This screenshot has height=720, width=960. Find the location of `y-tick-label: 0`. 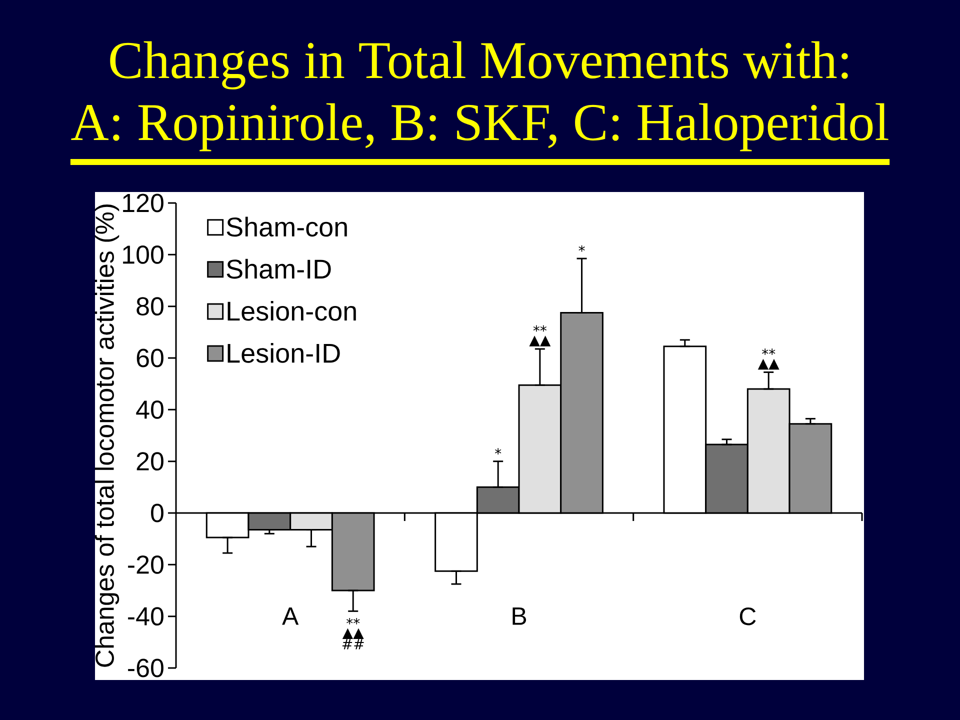

y-tick-label: 0 is located at coordinates (157, 513).